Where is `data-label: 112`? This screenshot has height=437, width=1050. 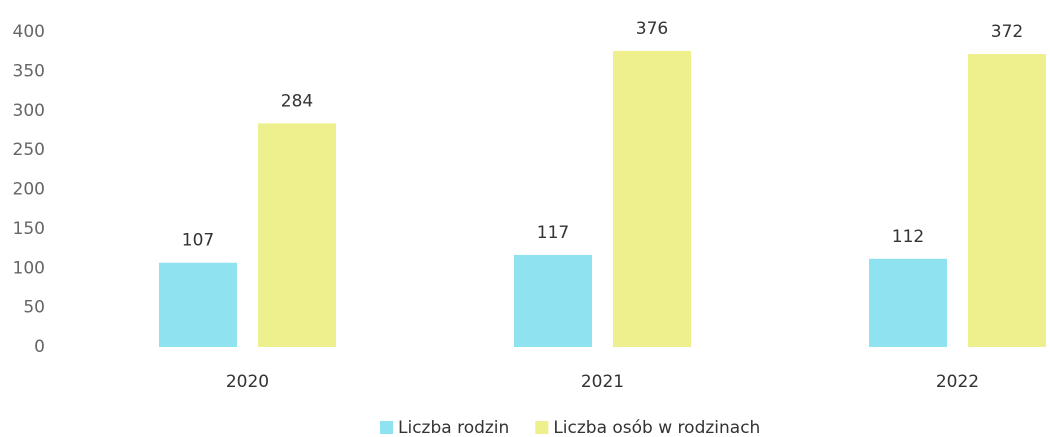 data-label: 112 is located at coordinates (908, 237).